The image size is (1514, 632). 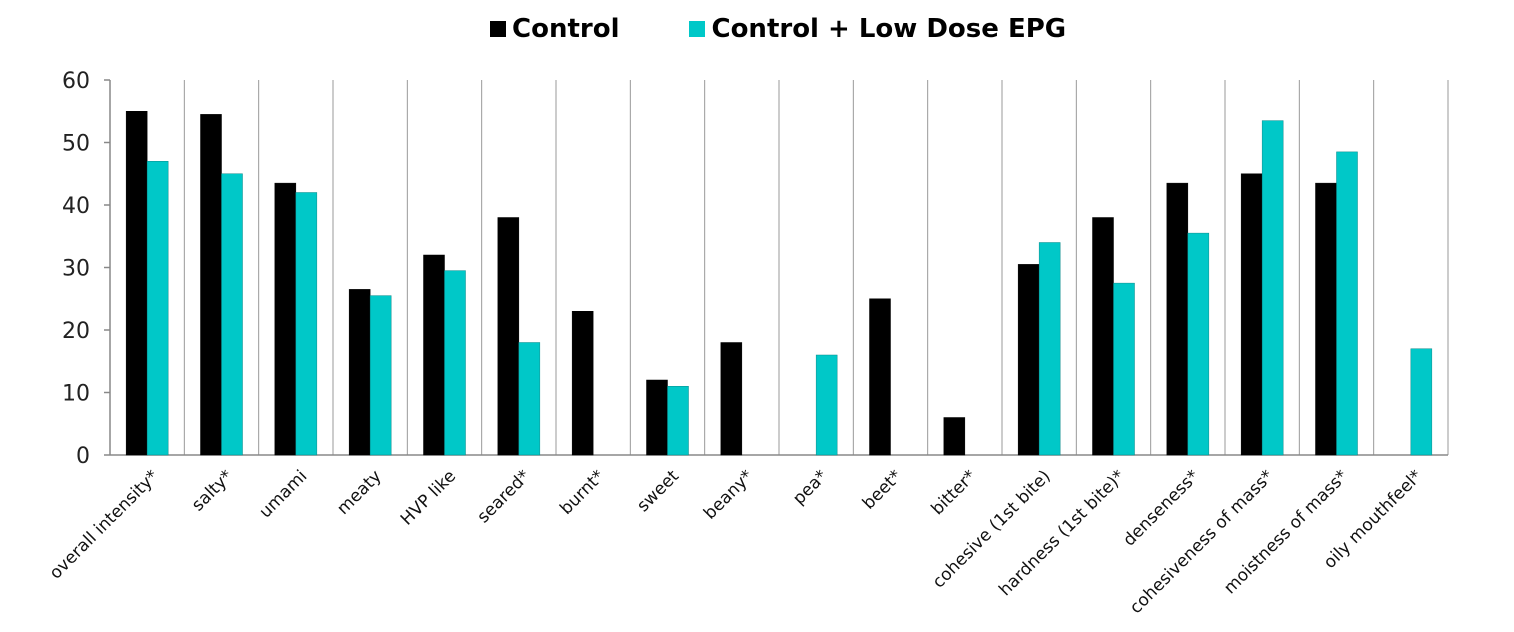 I want to click on legend-label-control: Control, so click(x=566, y=29).